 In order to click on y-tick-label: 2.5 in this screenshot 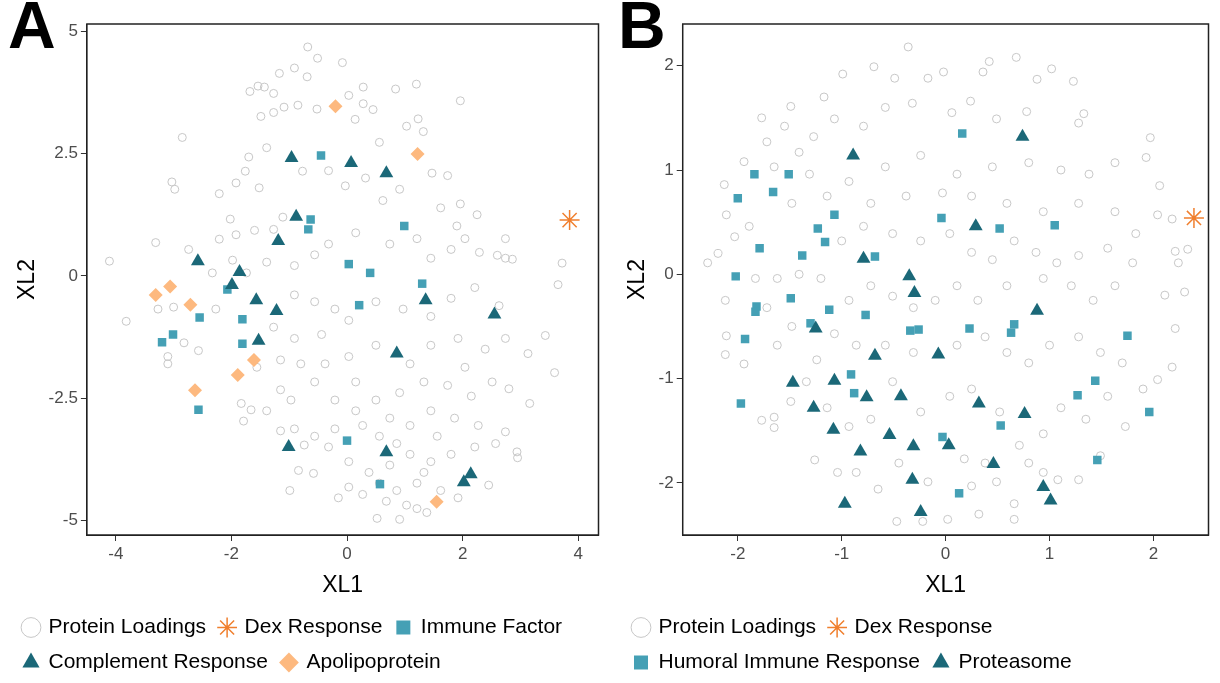, I will do `click(66, 153)`.